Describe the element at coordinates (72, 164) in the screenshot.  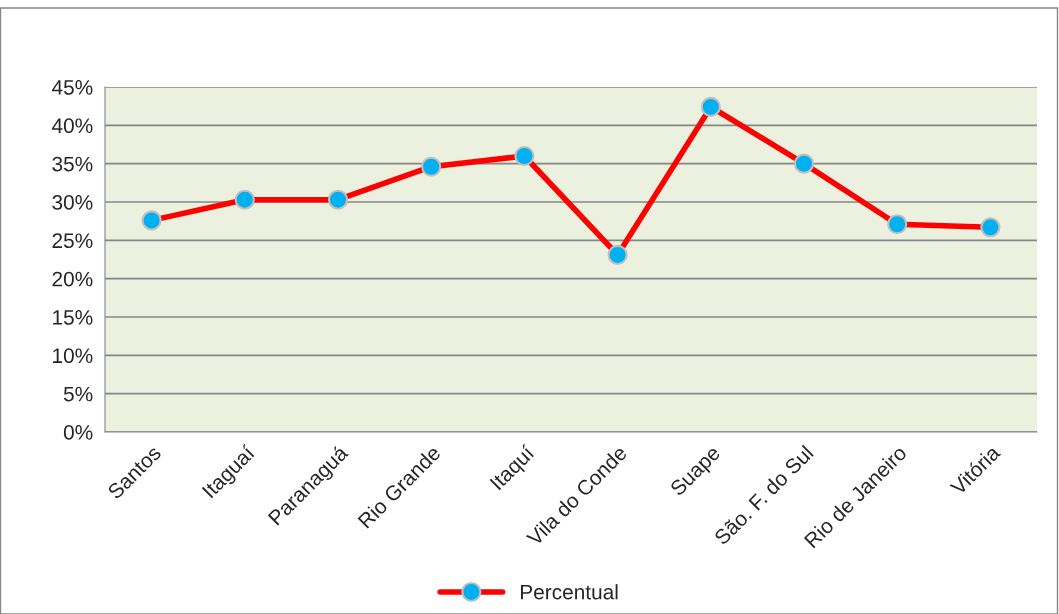
I see `y-tick-label: 35%` at that location.